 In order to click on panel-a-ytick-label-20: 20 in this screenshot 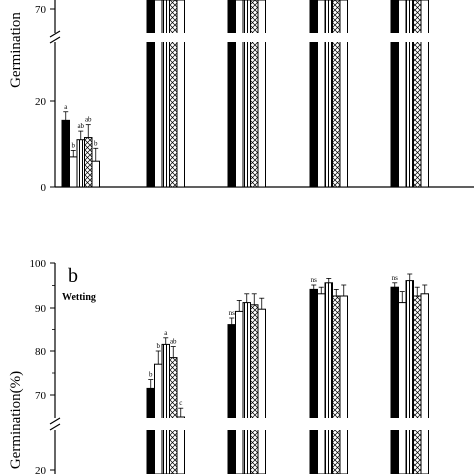, I will do `click(41, 102)`.